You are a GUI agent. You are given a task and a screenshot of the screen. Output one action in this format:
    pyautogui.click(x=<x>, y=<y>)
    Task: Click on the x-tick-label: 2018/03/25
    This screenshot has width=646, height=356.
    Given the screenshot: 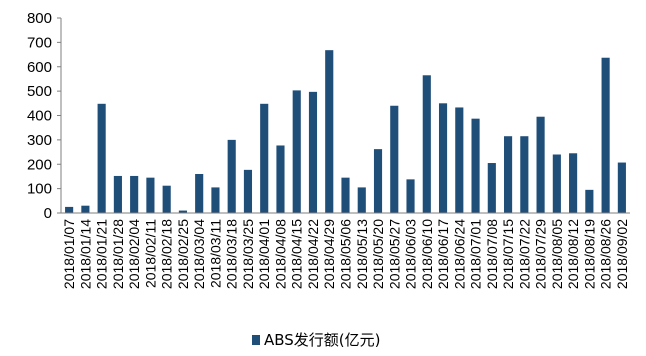 What is the action you would take?
    pyautogui.click(x=248, y=254)
    